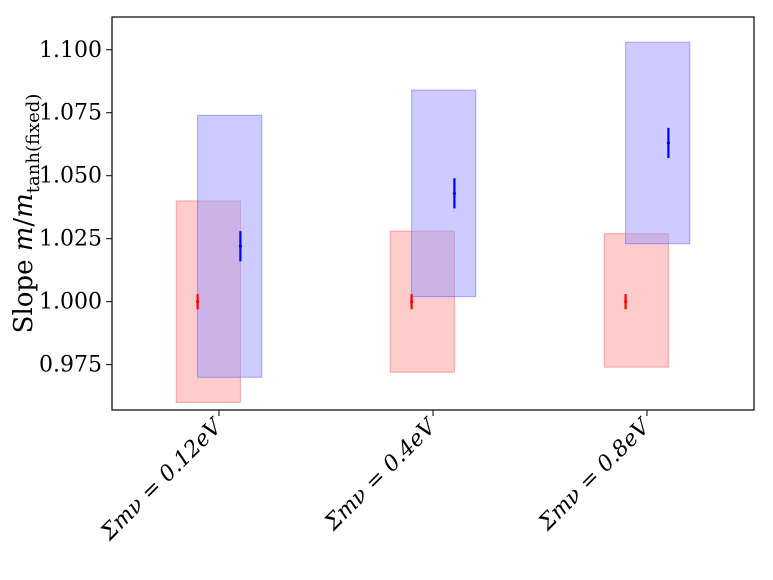  I want to click on y-axis-label-slash: /, so click(24, 222).